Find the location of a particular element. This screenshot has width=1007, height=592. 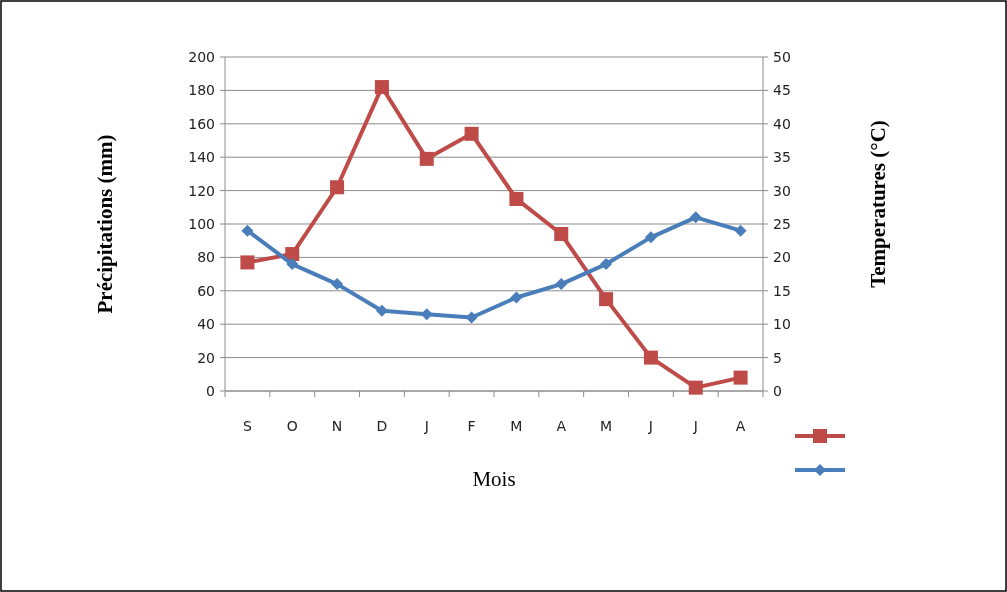

y-tick-label: 180 is located at coordinates (201, 90).